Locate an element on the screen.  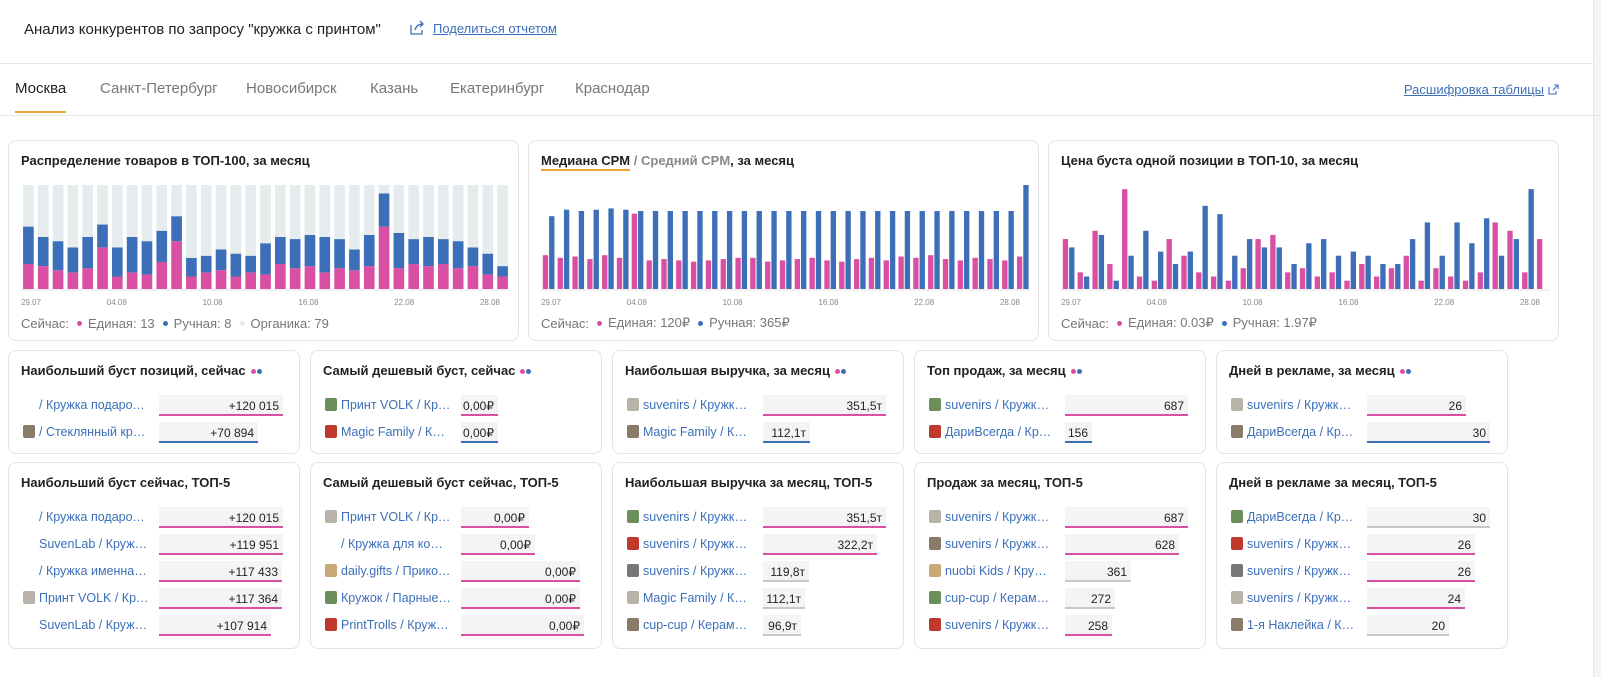
leaderboard-row: 1-я Наклейка / Кру… 20 is located at coordinates (1362, 626).